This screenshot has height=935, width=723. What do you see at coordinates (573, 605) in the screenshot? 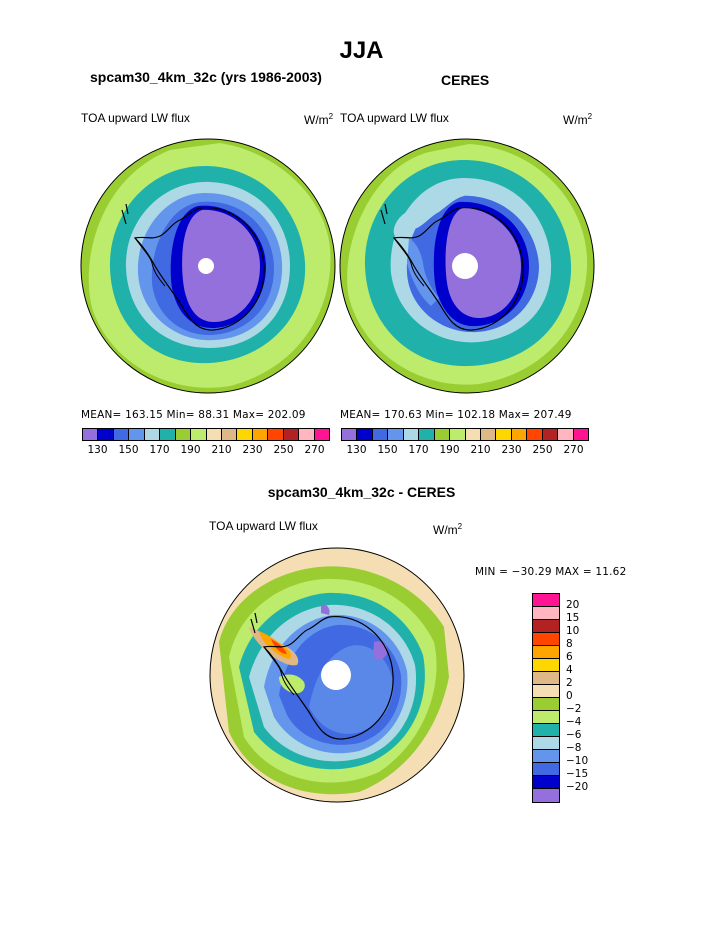
I see `colorbar-label: 20` at bounding box center [573, 605].